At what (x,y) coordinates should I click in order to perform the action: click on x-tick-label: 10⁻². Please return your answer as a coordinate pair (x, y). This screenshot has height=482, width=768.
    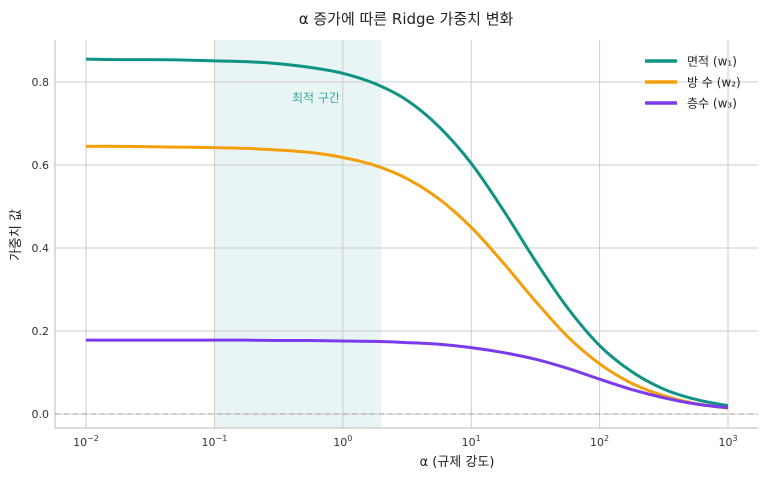
    Looking at the image, I should click on (86, 441).